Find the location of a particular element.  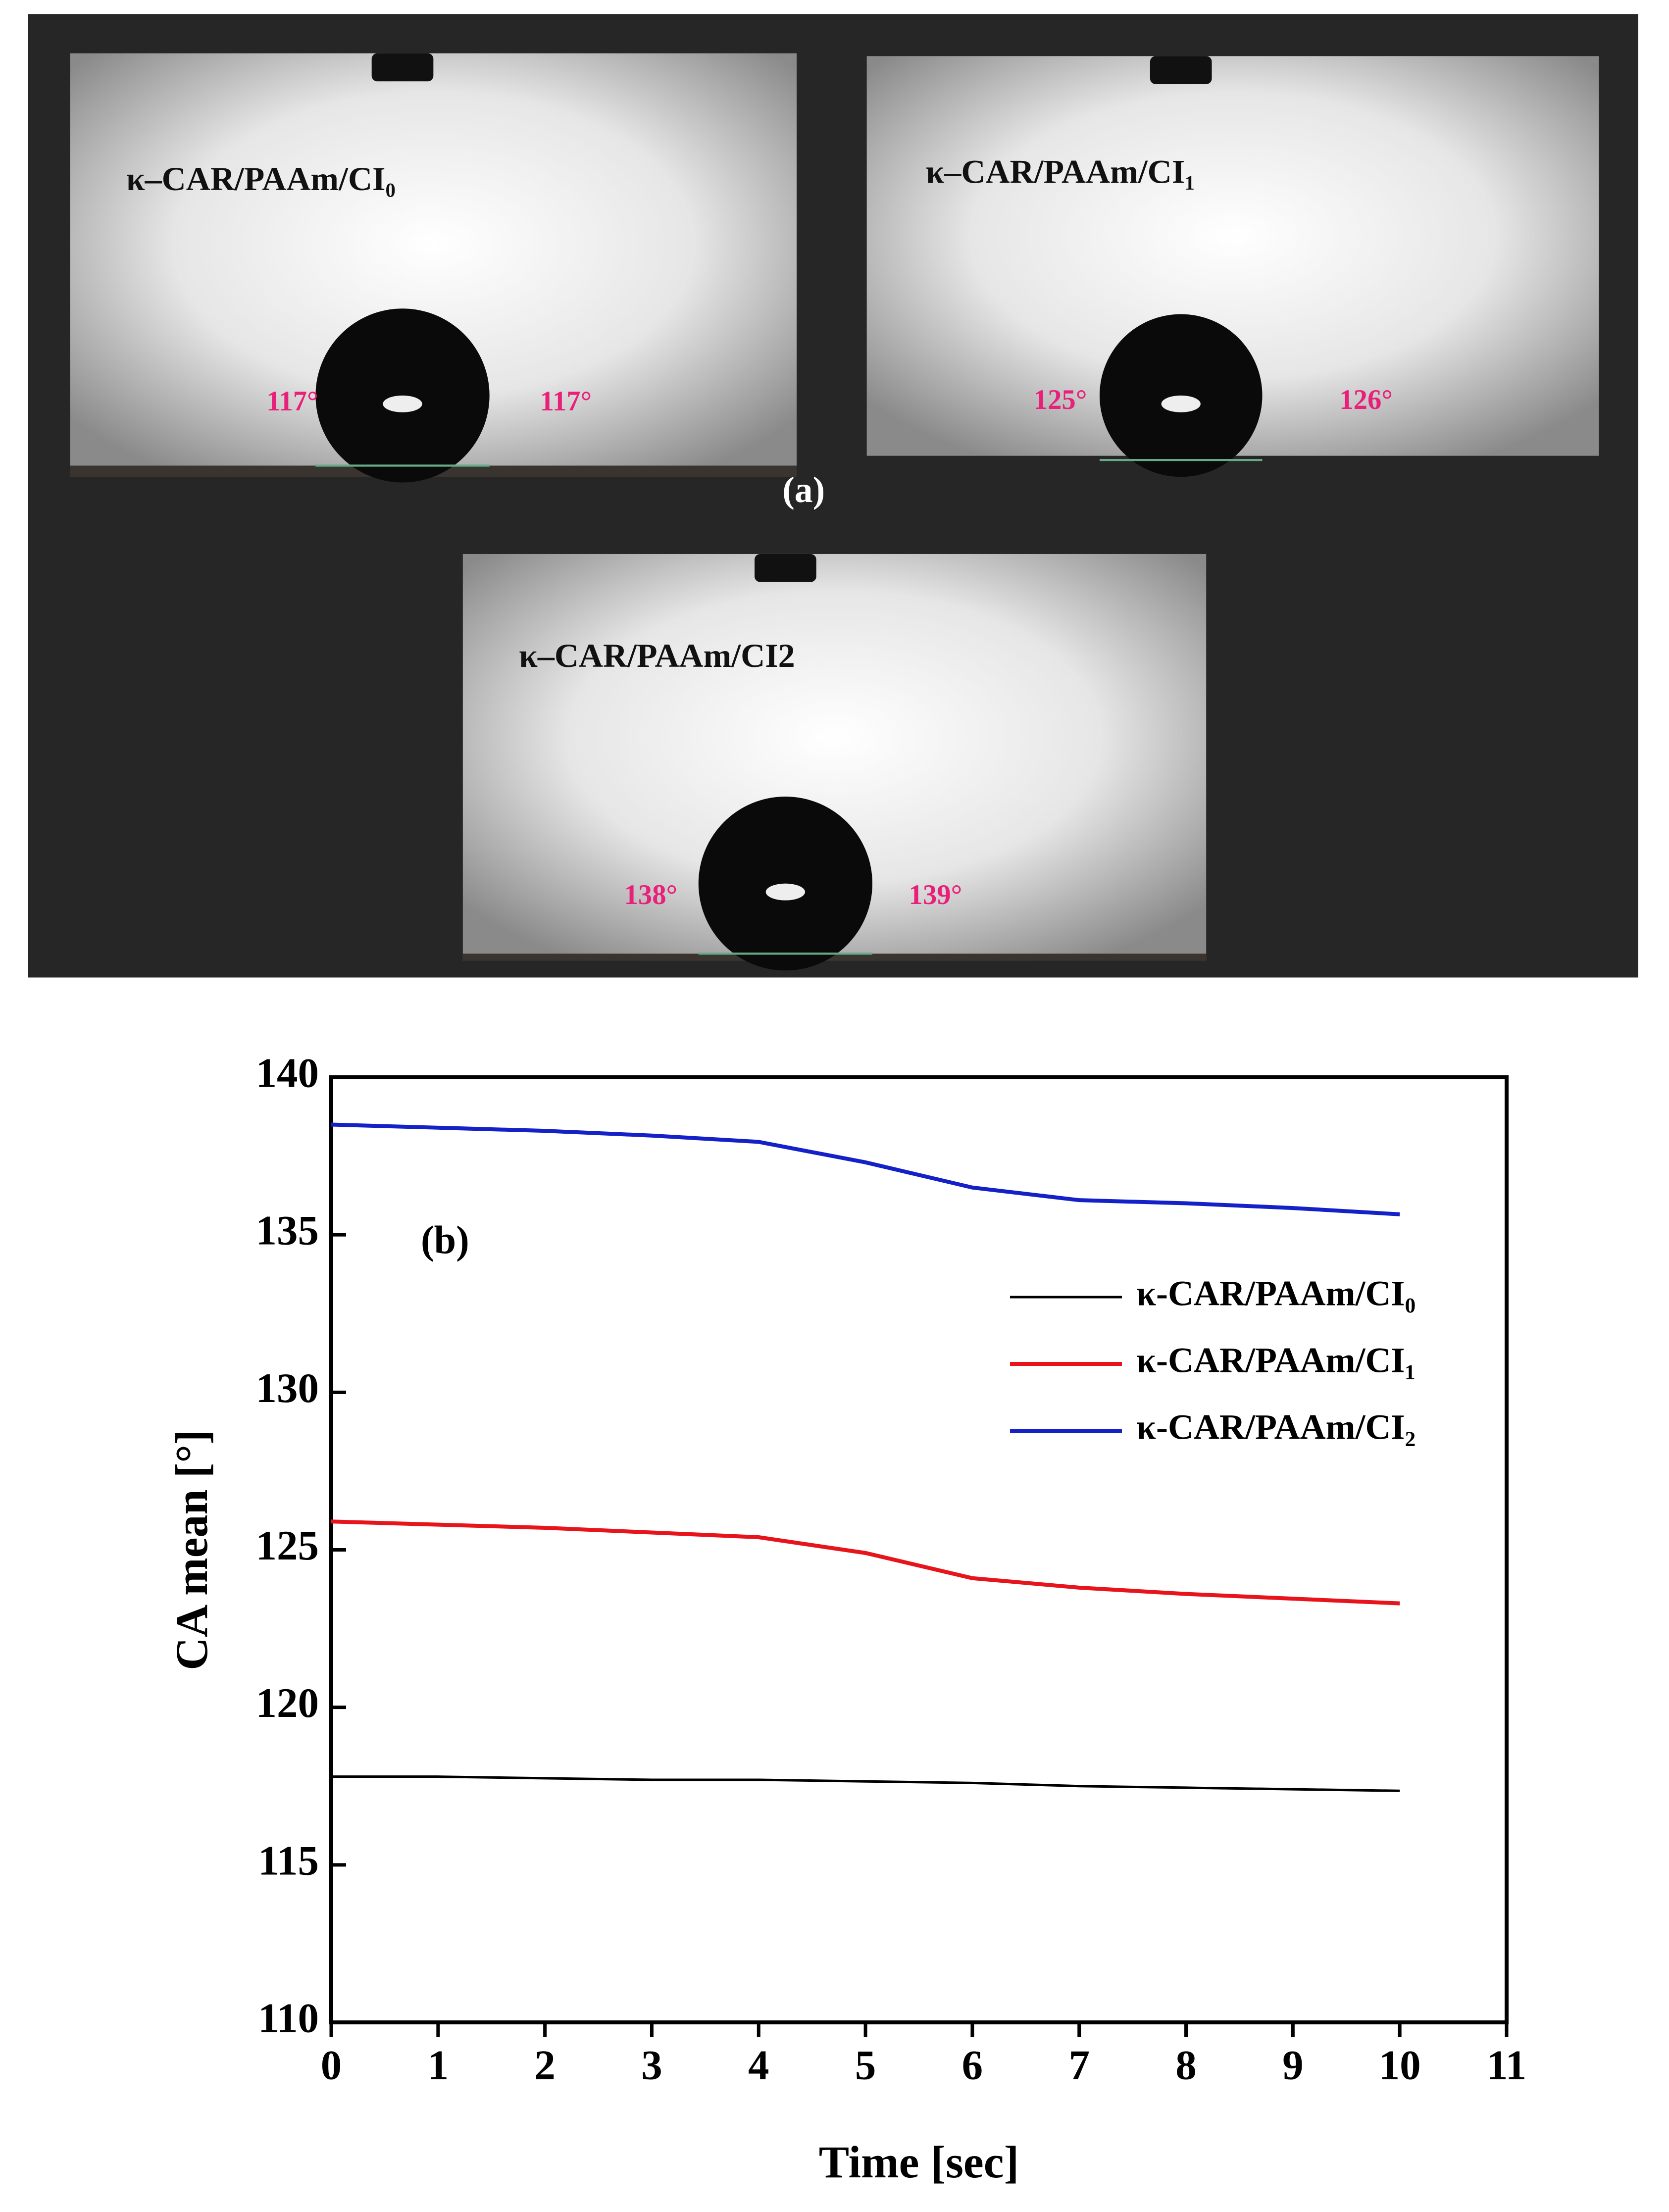

x-tick-label: 6 is located at coordinates (972, 2065).